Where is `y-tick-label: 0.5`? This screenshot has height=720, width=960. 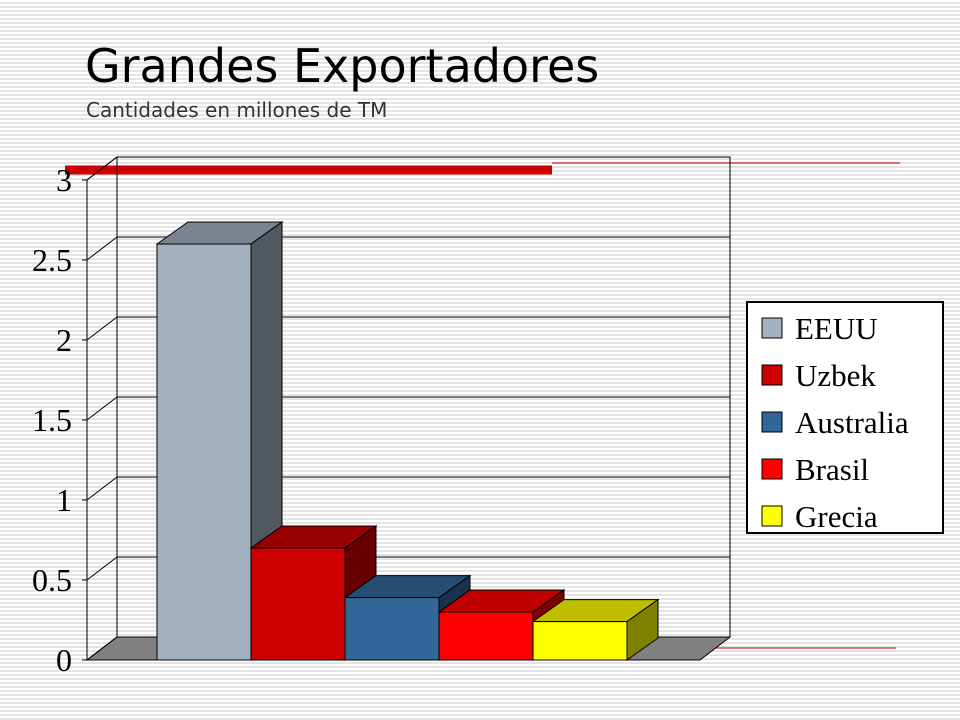 y-tick-label: 0.5 is located at coordinates (52, 580).